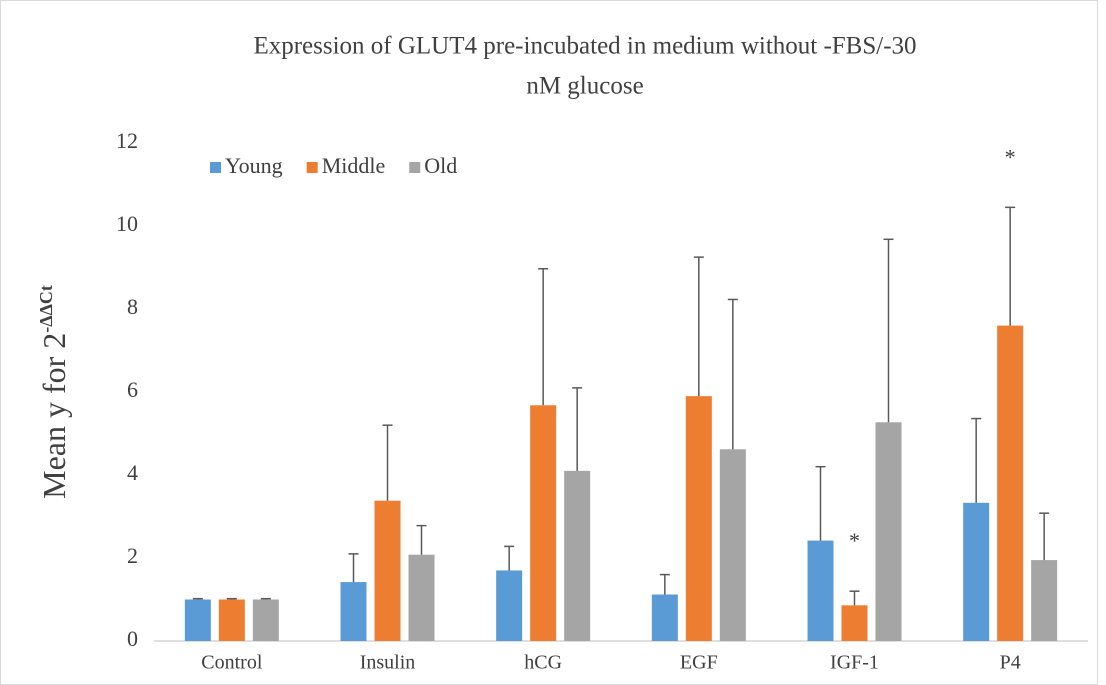 This screenshot has width=1106, height=685. What do you see at coordinates (388, 663) in the screenshot?
I see `x-tick-label: Insulin` at bounding box center [388, 663].